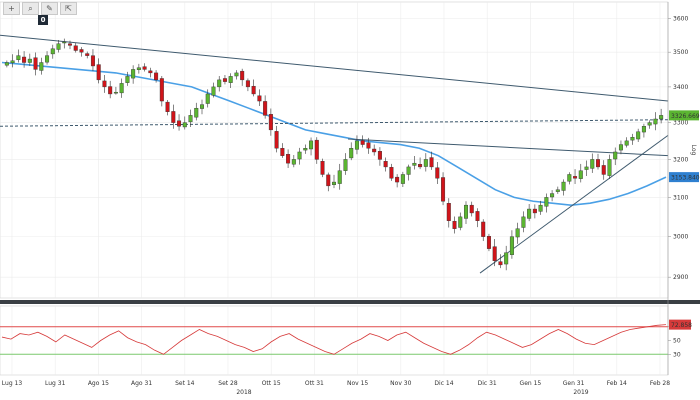 The image size is (700, 400). Describe the element at coordinates (574, 383) in the screenshot. I see `x-tick-label: Gen 31` at that location.